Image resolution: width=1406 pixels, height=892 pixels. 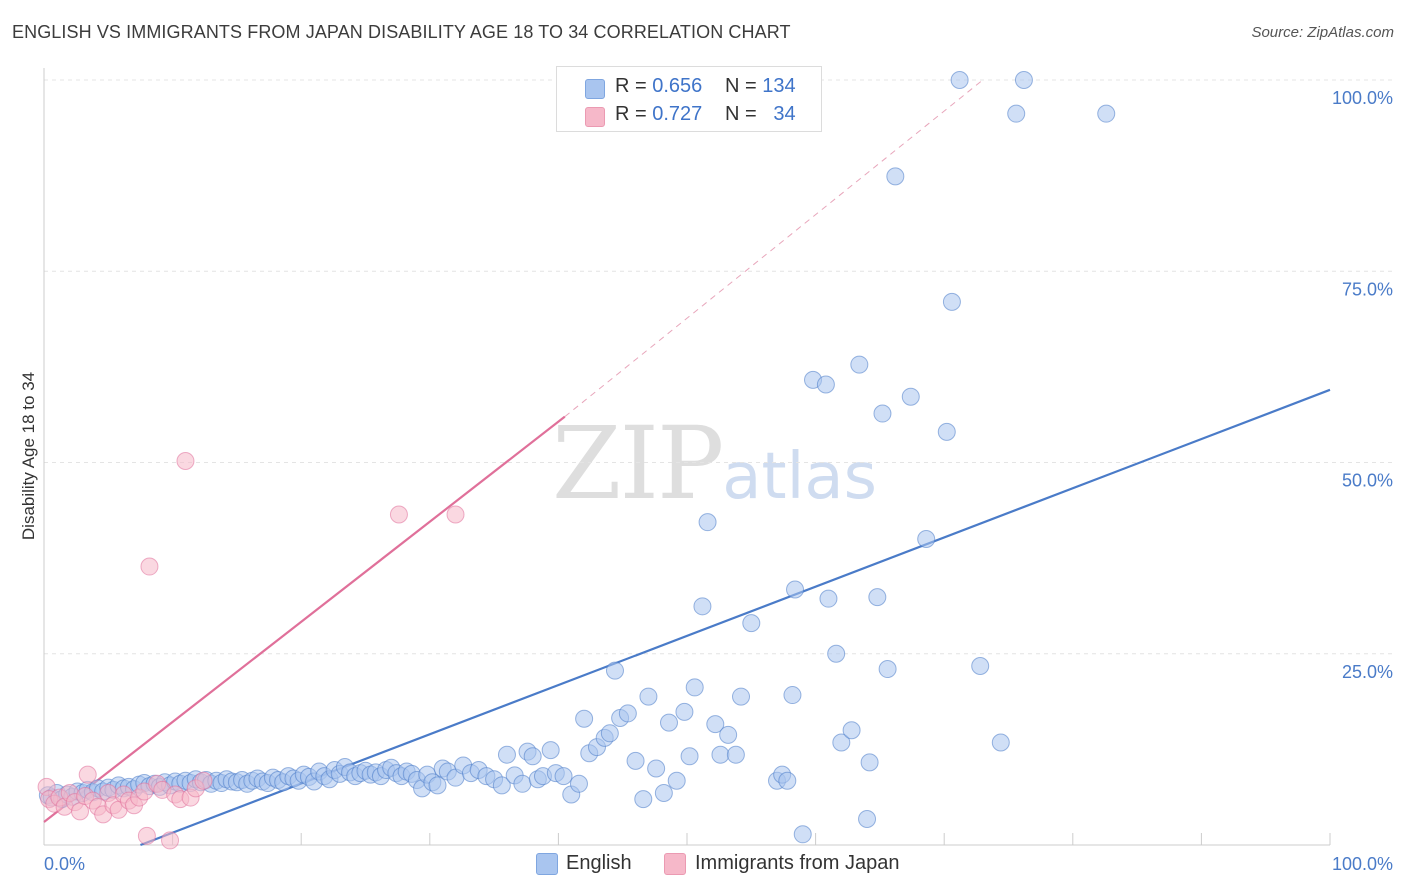 I want to click on y-axis-label: Disability Age 18 to 34, so click(x=28, y=456).